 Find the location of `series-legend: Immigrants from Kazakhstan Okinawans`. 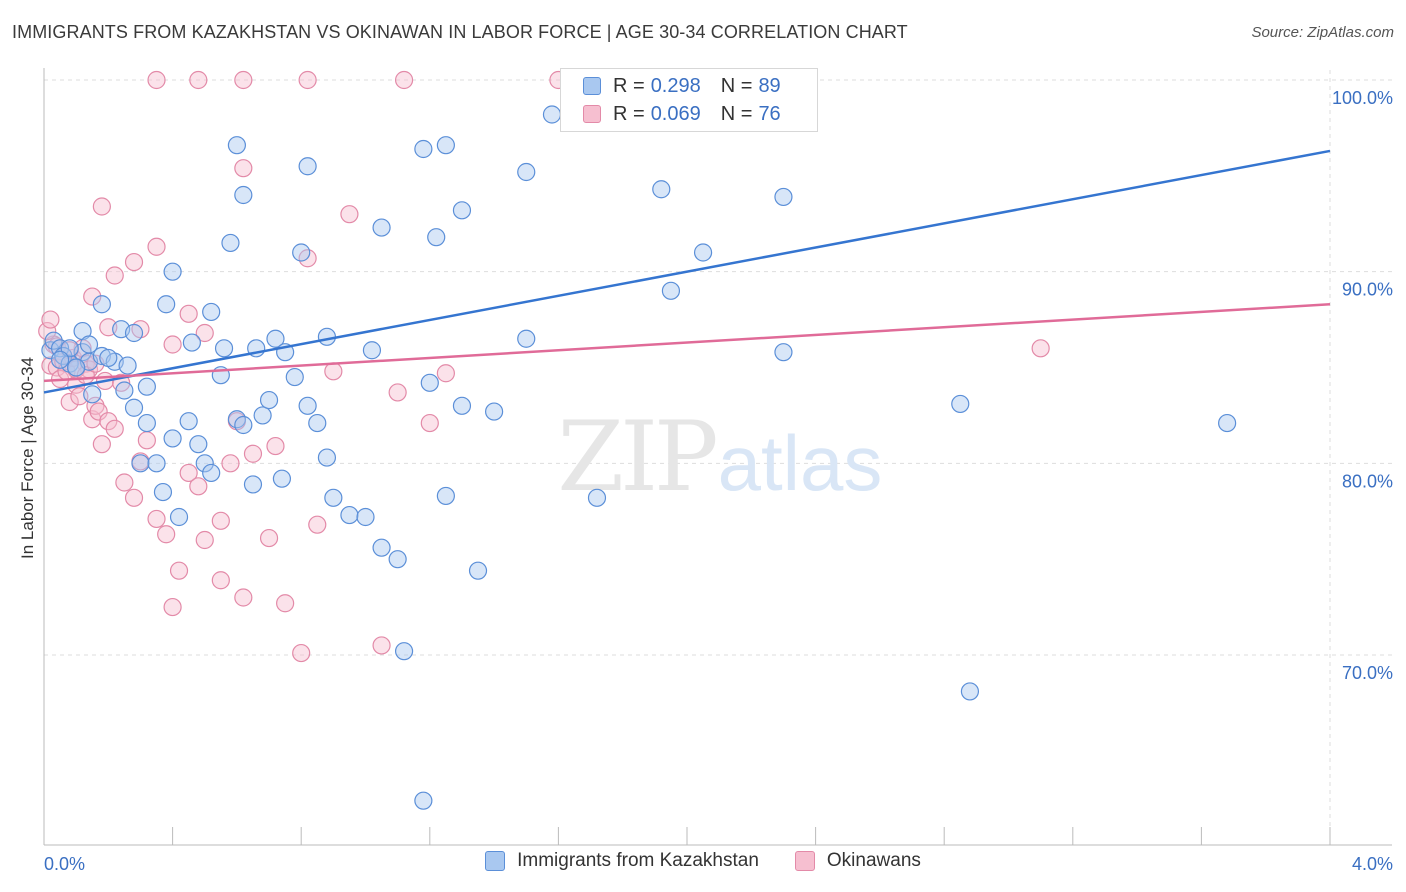

series-legend: Immigrants from Kazakhstan Okinawans is located at coordinates (703, 861).